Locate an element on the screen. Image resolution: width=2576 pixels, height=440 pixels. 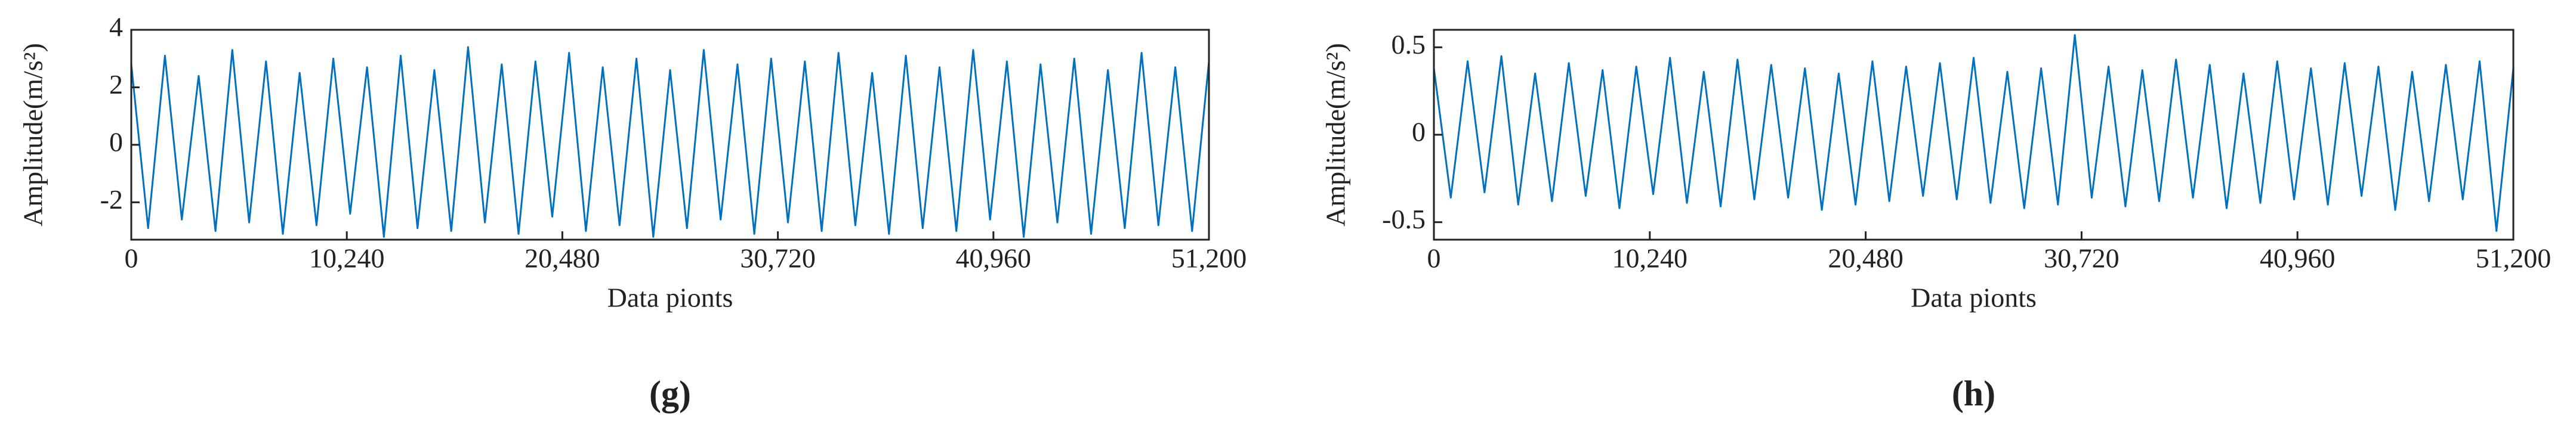
y-tick-label: -2 is located at coordinates (111, 199).